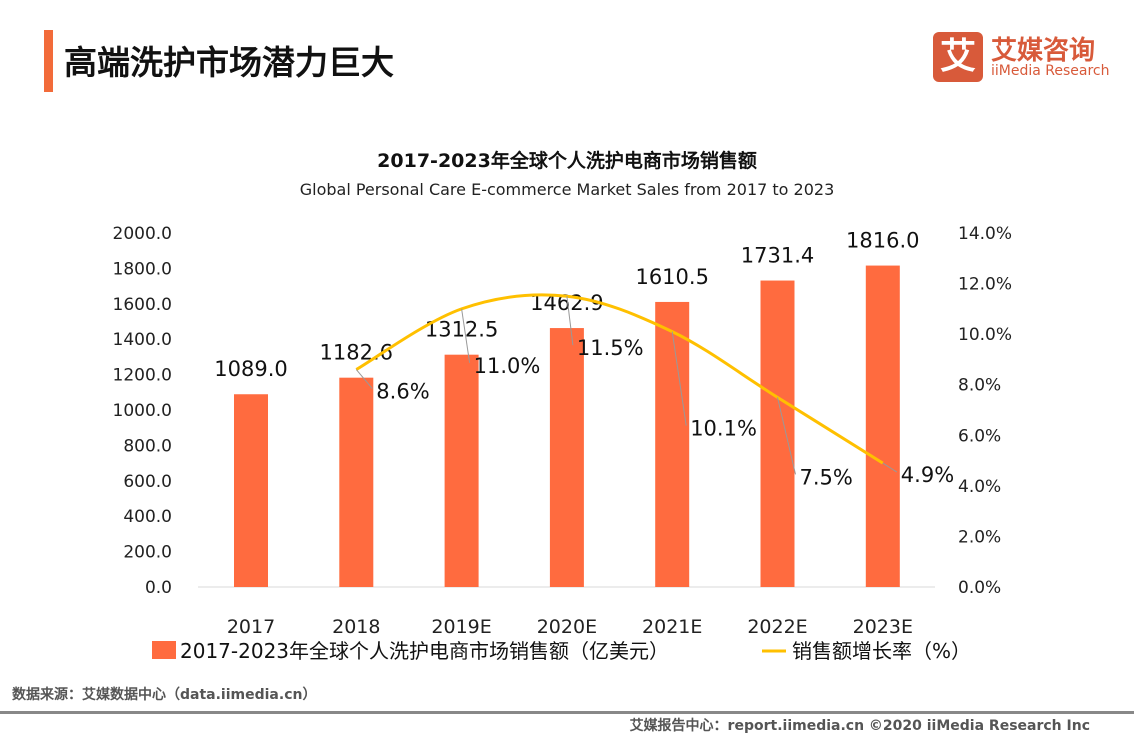  I want to click on legend-line-label: 销售额增长率（%）, so click(881, 651).